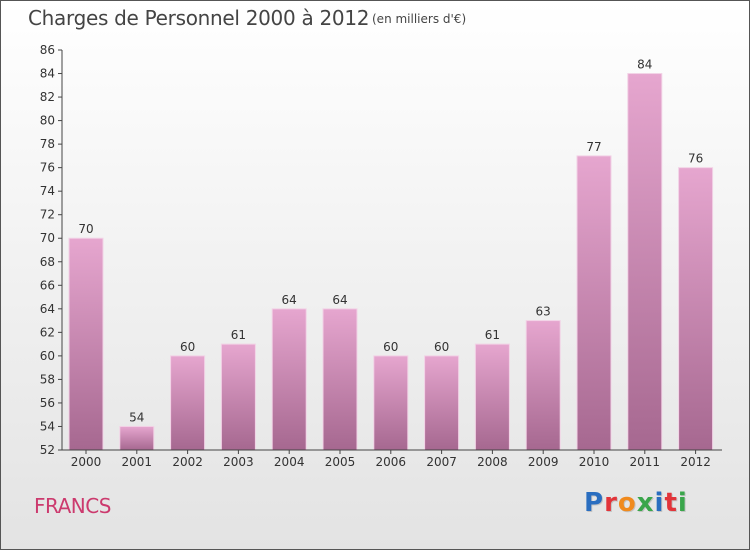 This screenshot has width=750, height=550. I want to click on value-label-2001: 54, so click(136, 417).